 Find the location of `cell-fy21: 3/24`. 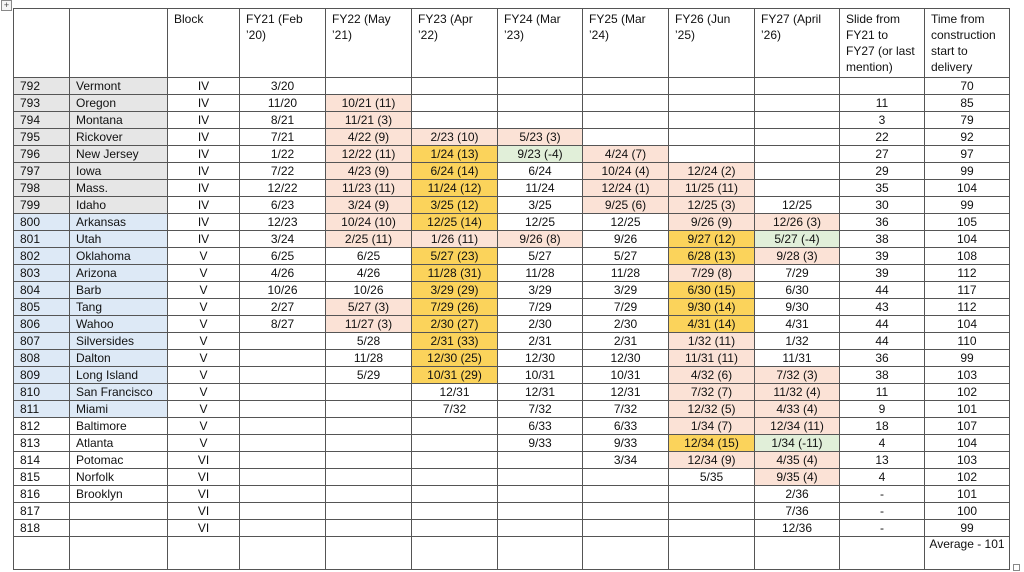

cell-fy21: 3/24 is located at coordinates (282, 239).